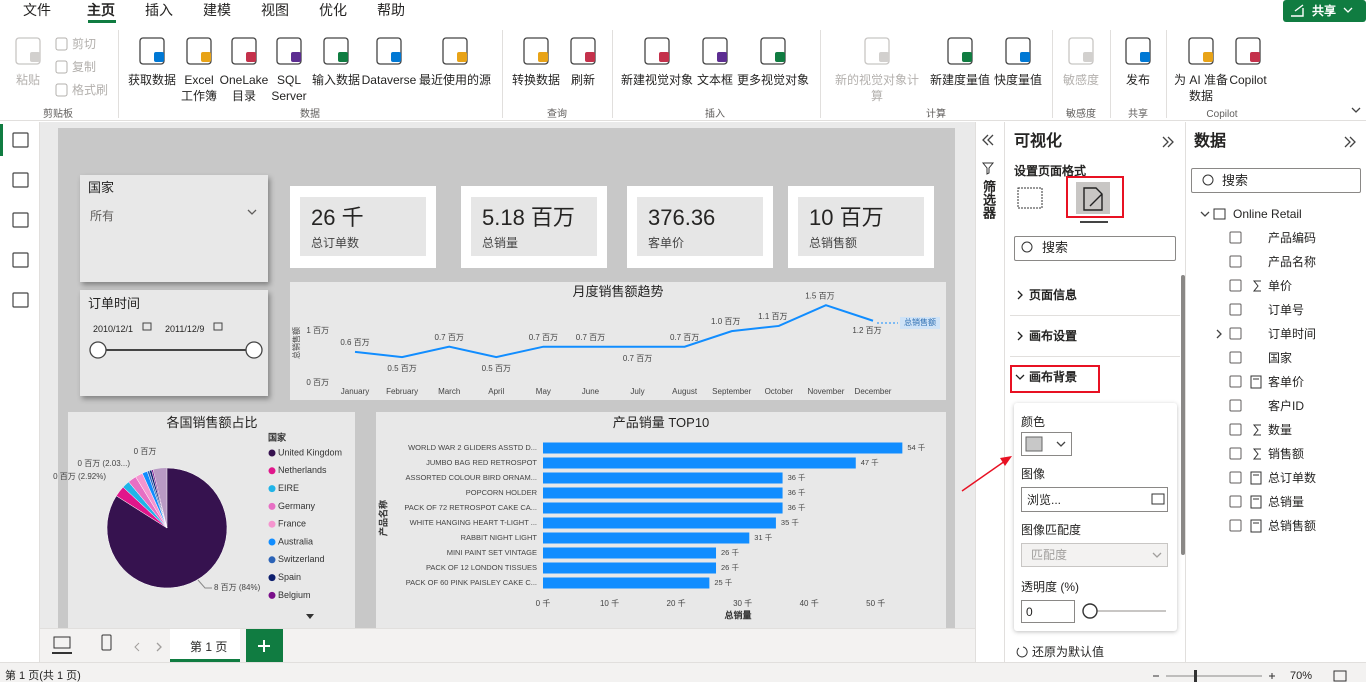 The image size is (1366, 682). What do you see at coordinates (37, 10) in the screenshot?
I see `menu-tab: 文件` at bounding box center [37, 10].